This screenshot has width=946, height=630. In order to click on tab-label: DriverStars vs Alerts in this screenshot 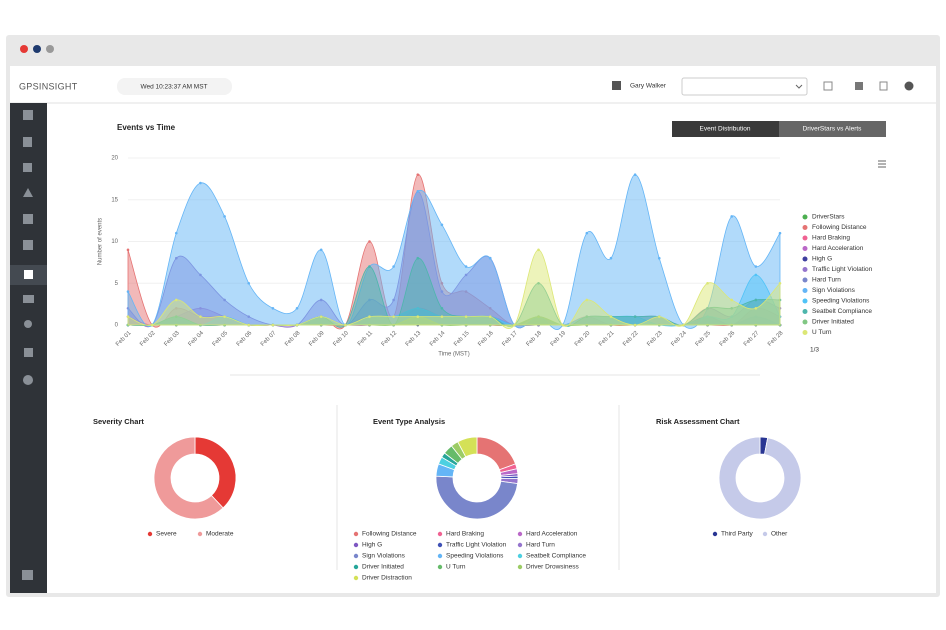, I will do `click(833, 129)`.